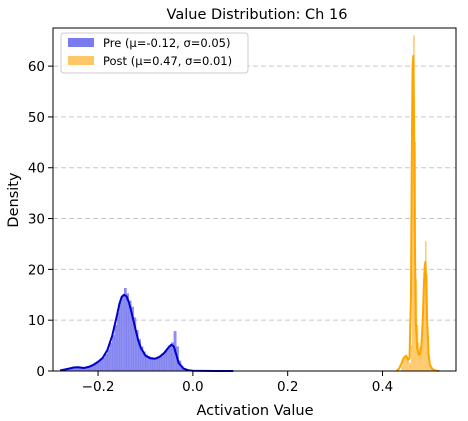  I want to click on y-tick-label-2: 20, so click(36, 270).